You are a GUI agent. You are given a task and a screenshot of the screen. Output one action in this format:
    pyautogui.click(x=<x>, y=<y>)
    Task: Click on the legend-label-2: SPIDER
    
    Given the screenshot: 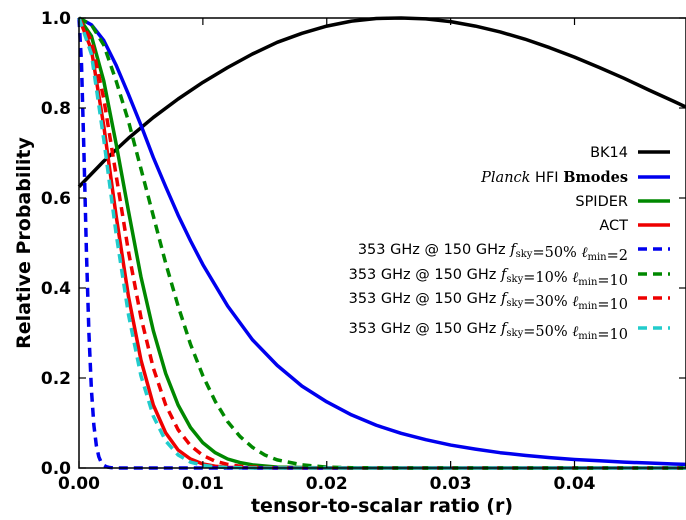 What is the action you would take?
    pyautogui.click(x=601, y=202)
    